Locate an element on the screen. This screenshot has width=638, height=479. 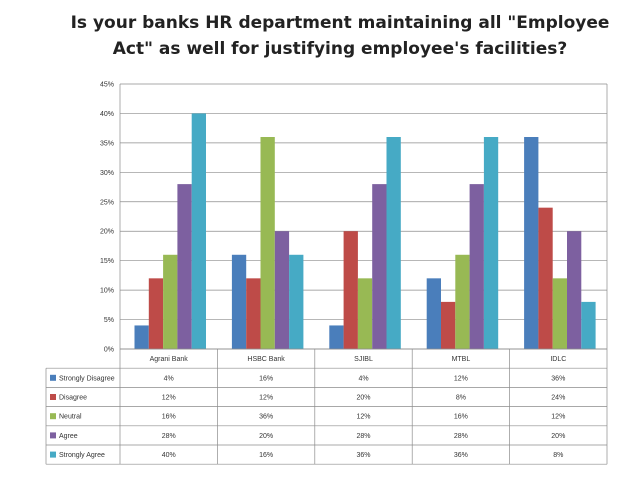
data-table-value: 40% is located at coordinates (169, 455).